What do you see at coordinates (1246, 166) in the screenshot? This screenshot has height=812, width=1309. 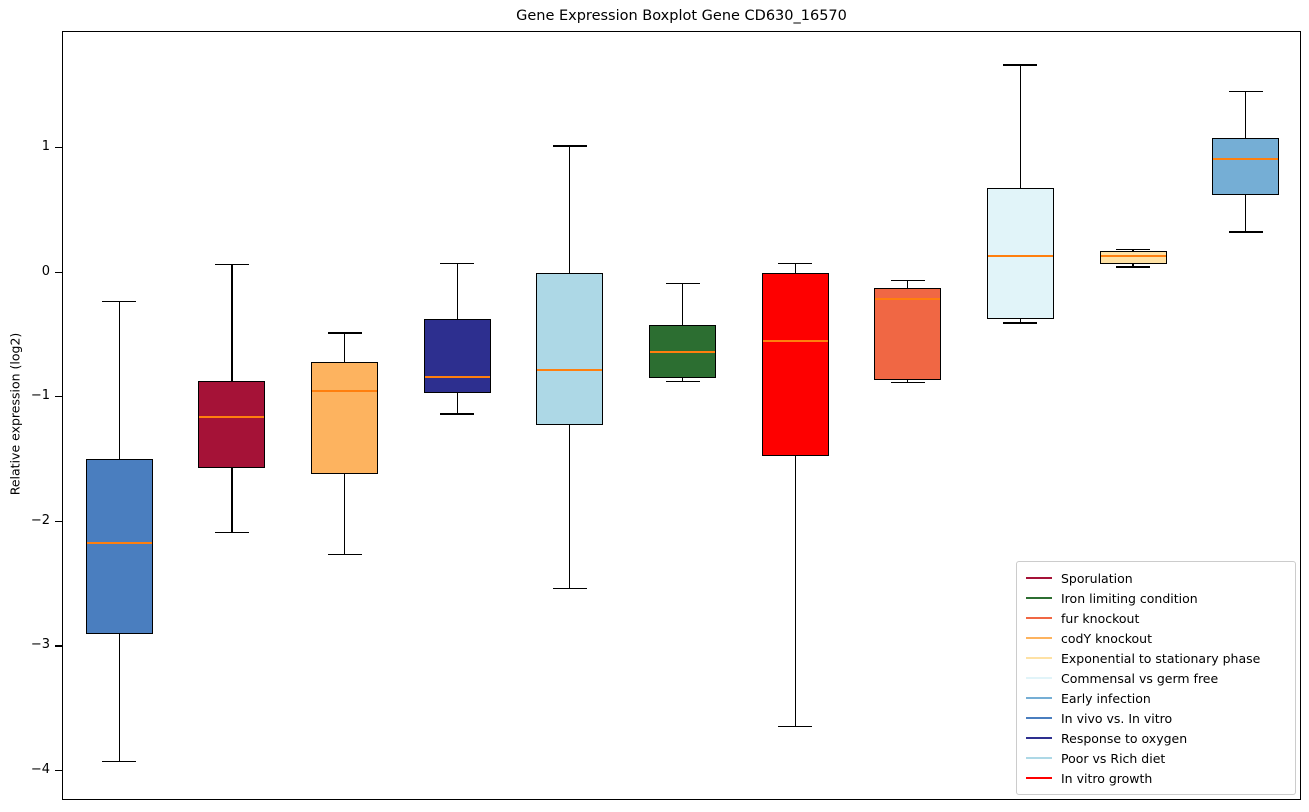 I see `box-early-infection` at bounding box center [1246, 166].